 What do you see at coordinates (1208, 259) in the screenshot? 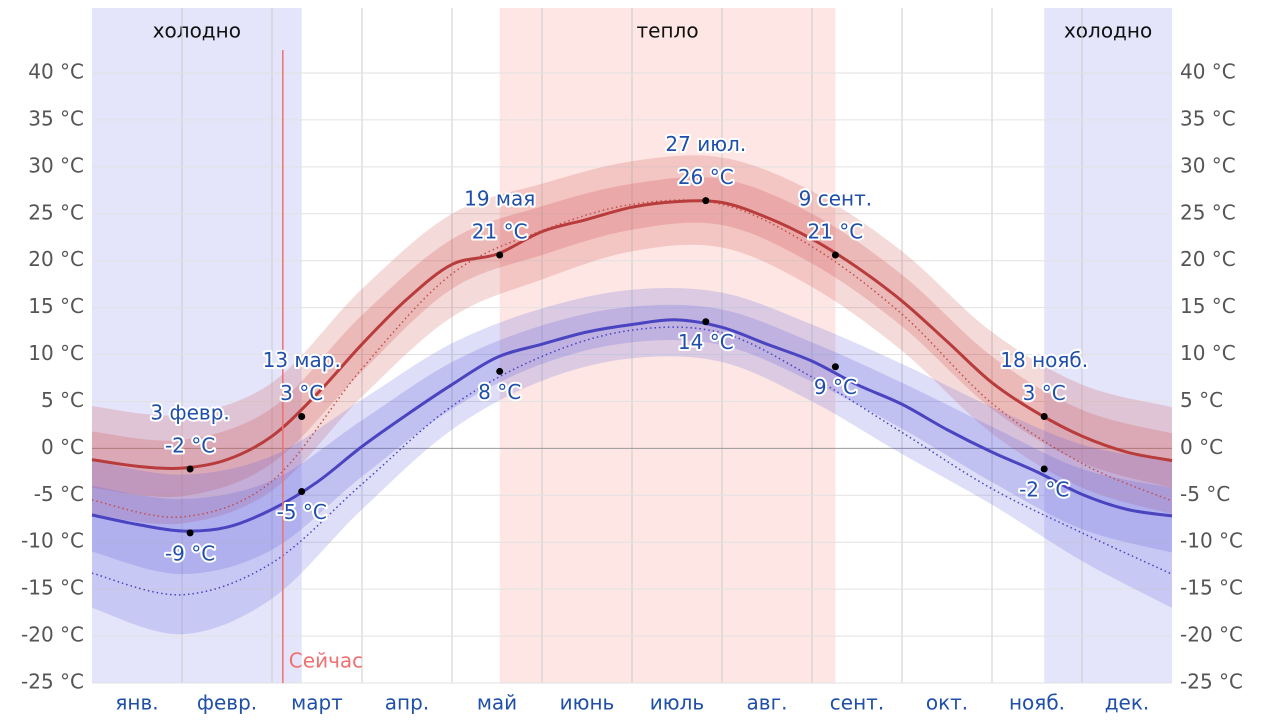
I see `y-tick-label-right: 20 °C` at bounding box center [1208, 259].